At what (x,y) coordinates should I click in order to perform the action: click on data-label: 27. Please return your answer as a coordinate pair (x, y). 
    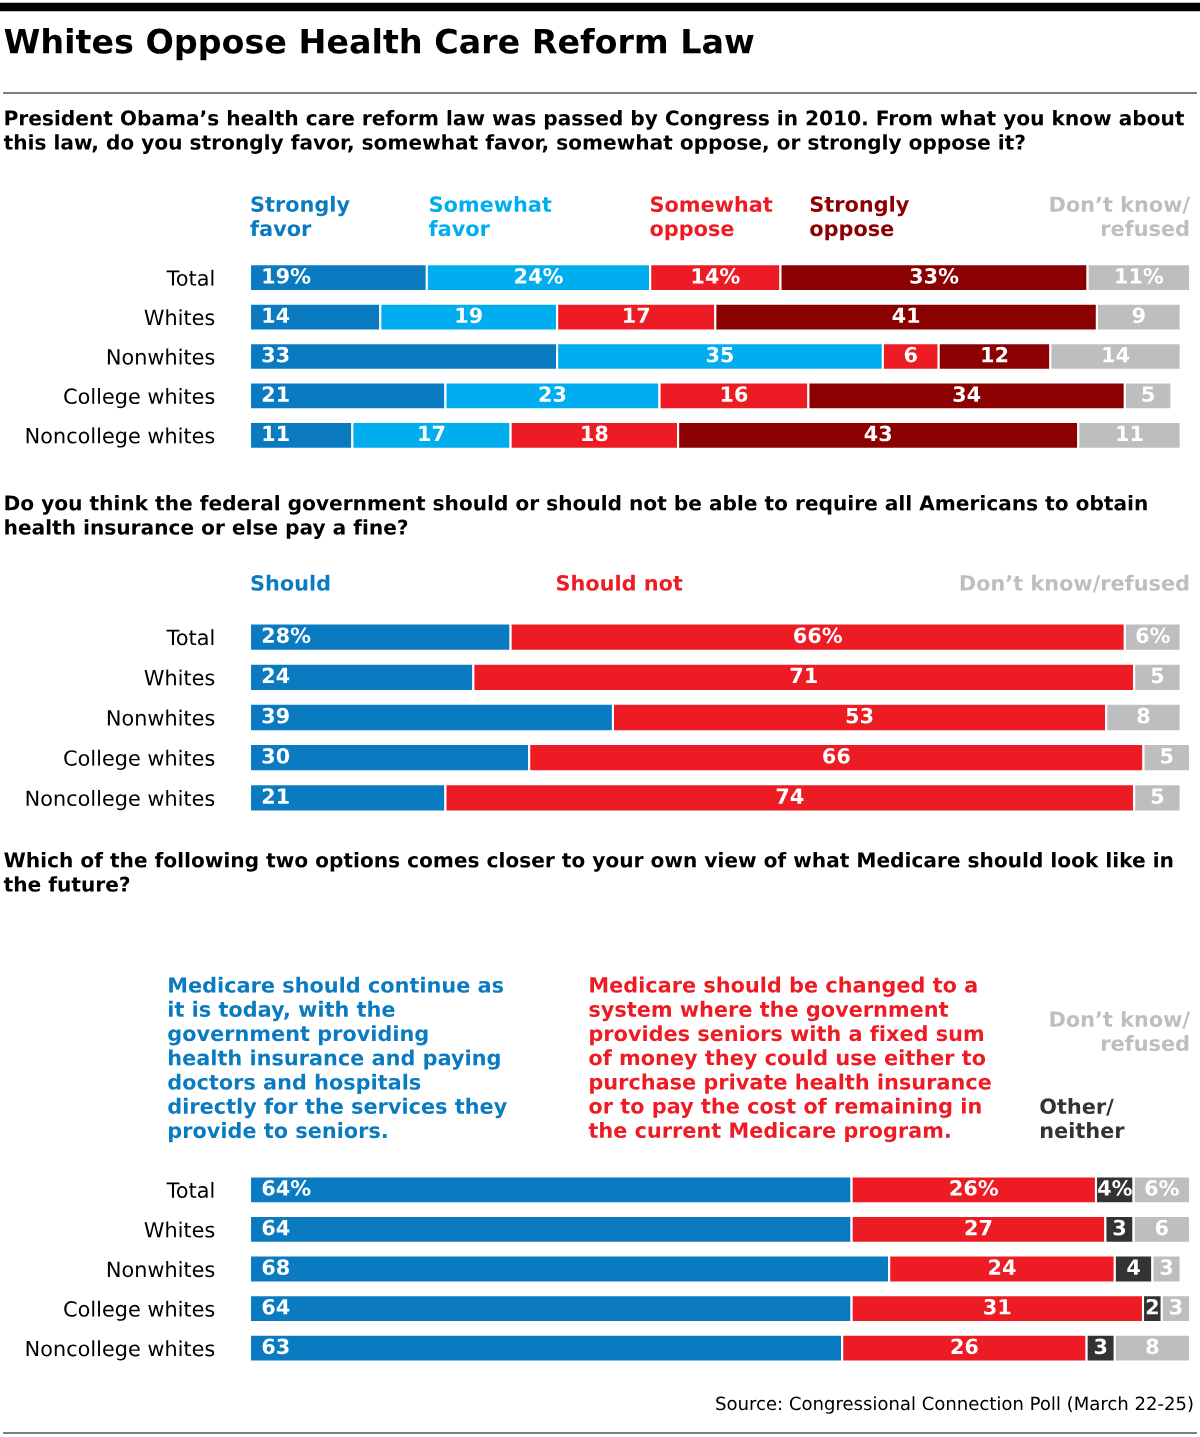
    Looking at the image, I should click on (978, 1227).